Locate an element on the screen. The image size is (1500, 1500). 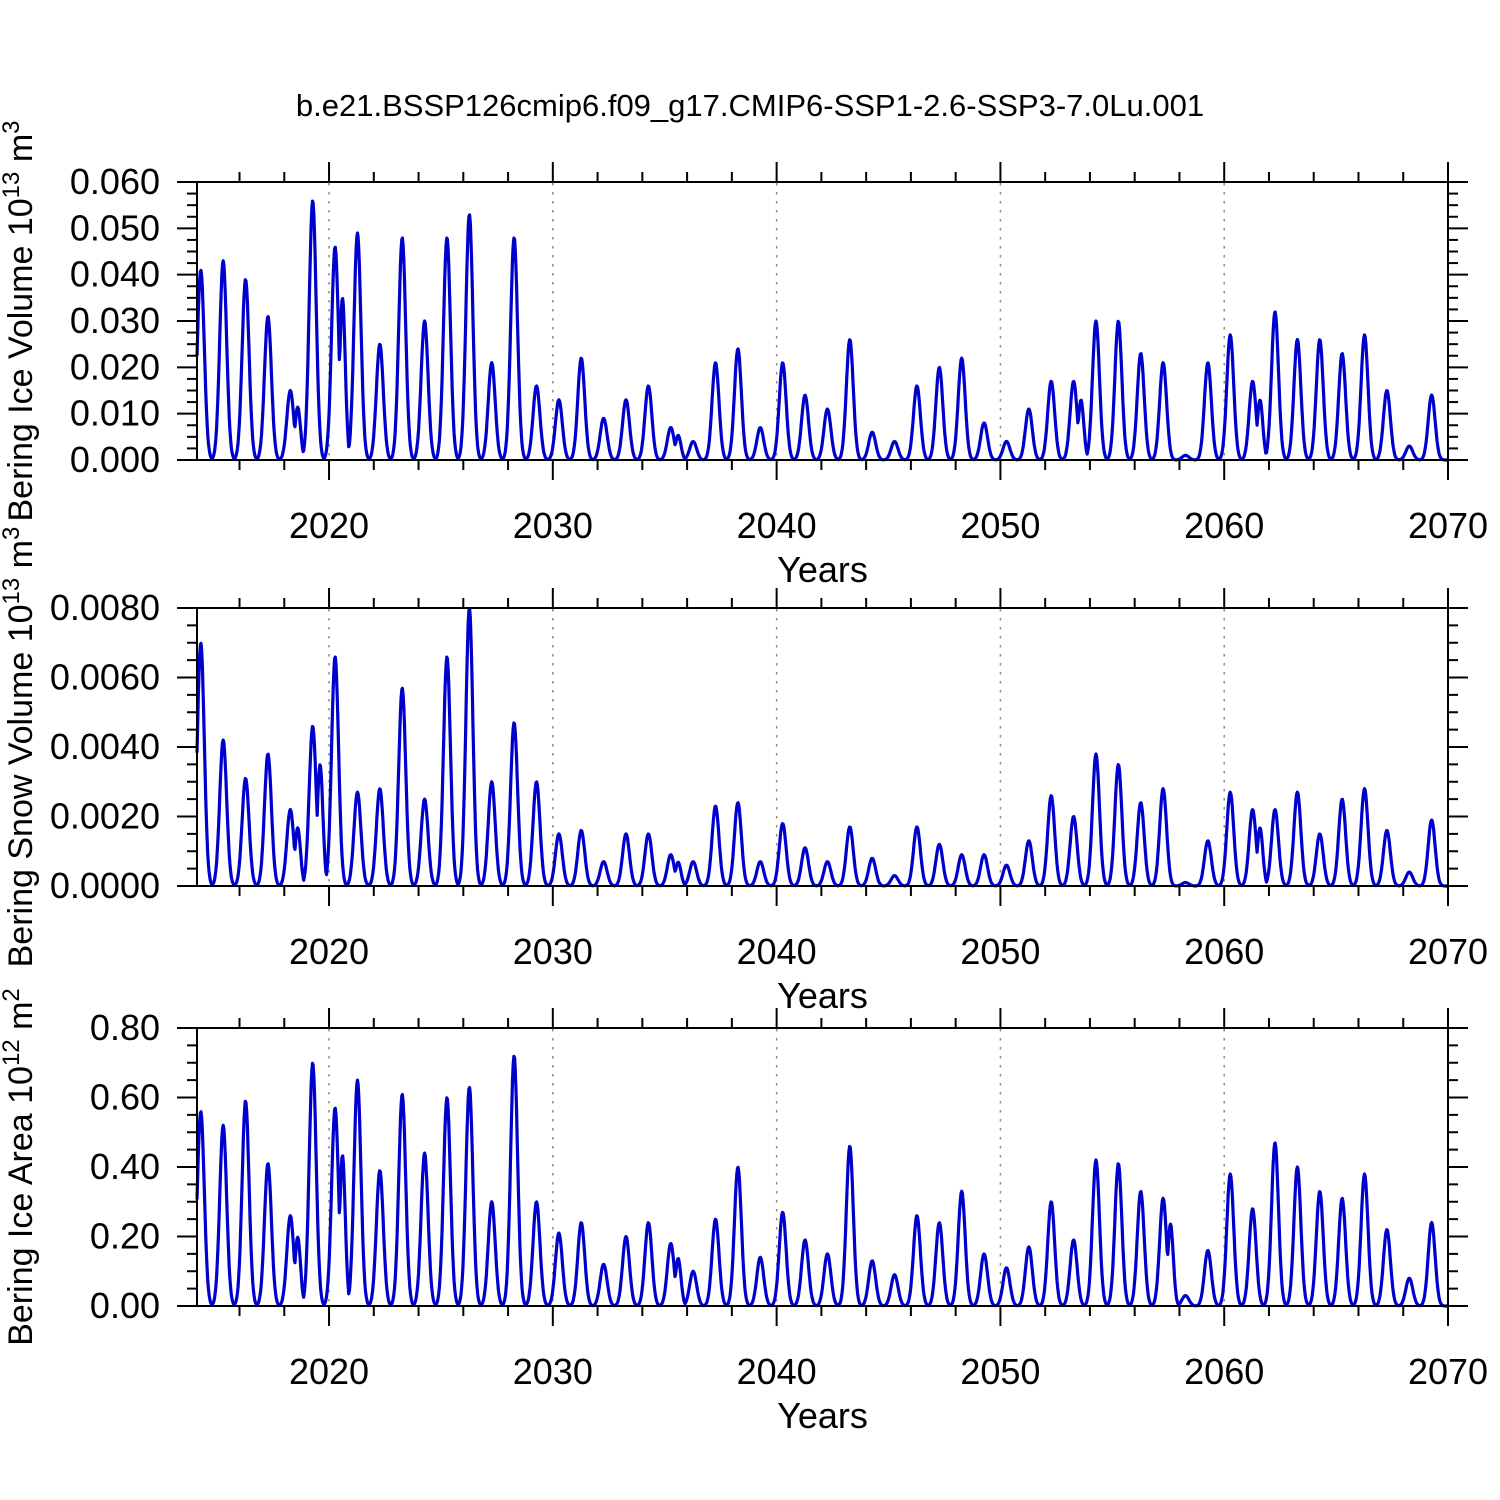
y-tick-label: 0.00 is located at coordinates (125, 1305).